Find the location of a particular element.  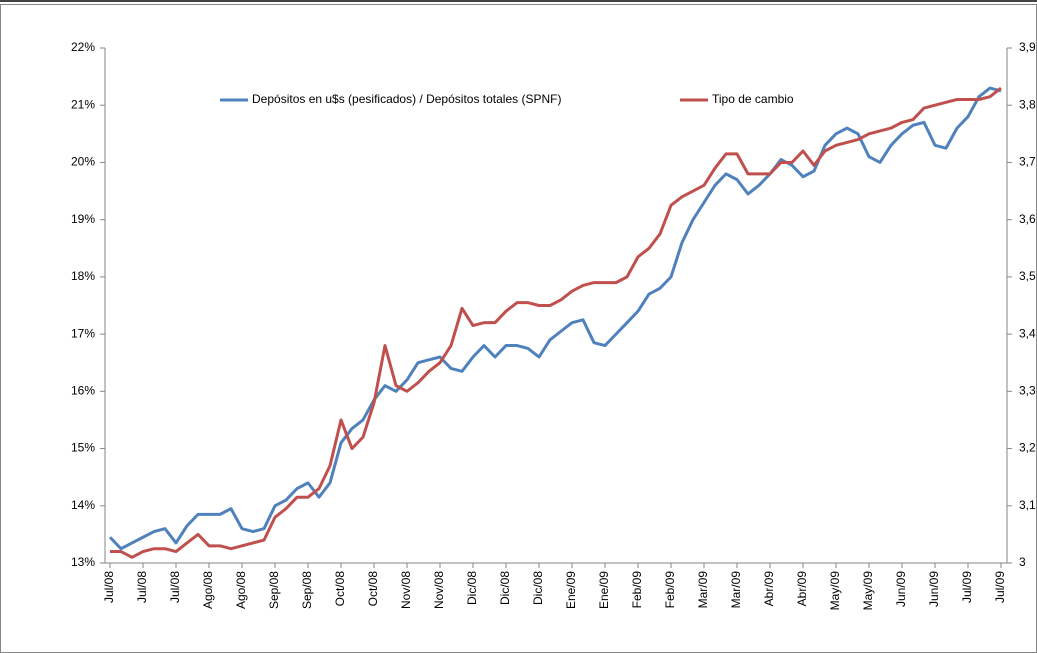

y2-tick-label: 3,5 is located at coordinates (1027, 276).